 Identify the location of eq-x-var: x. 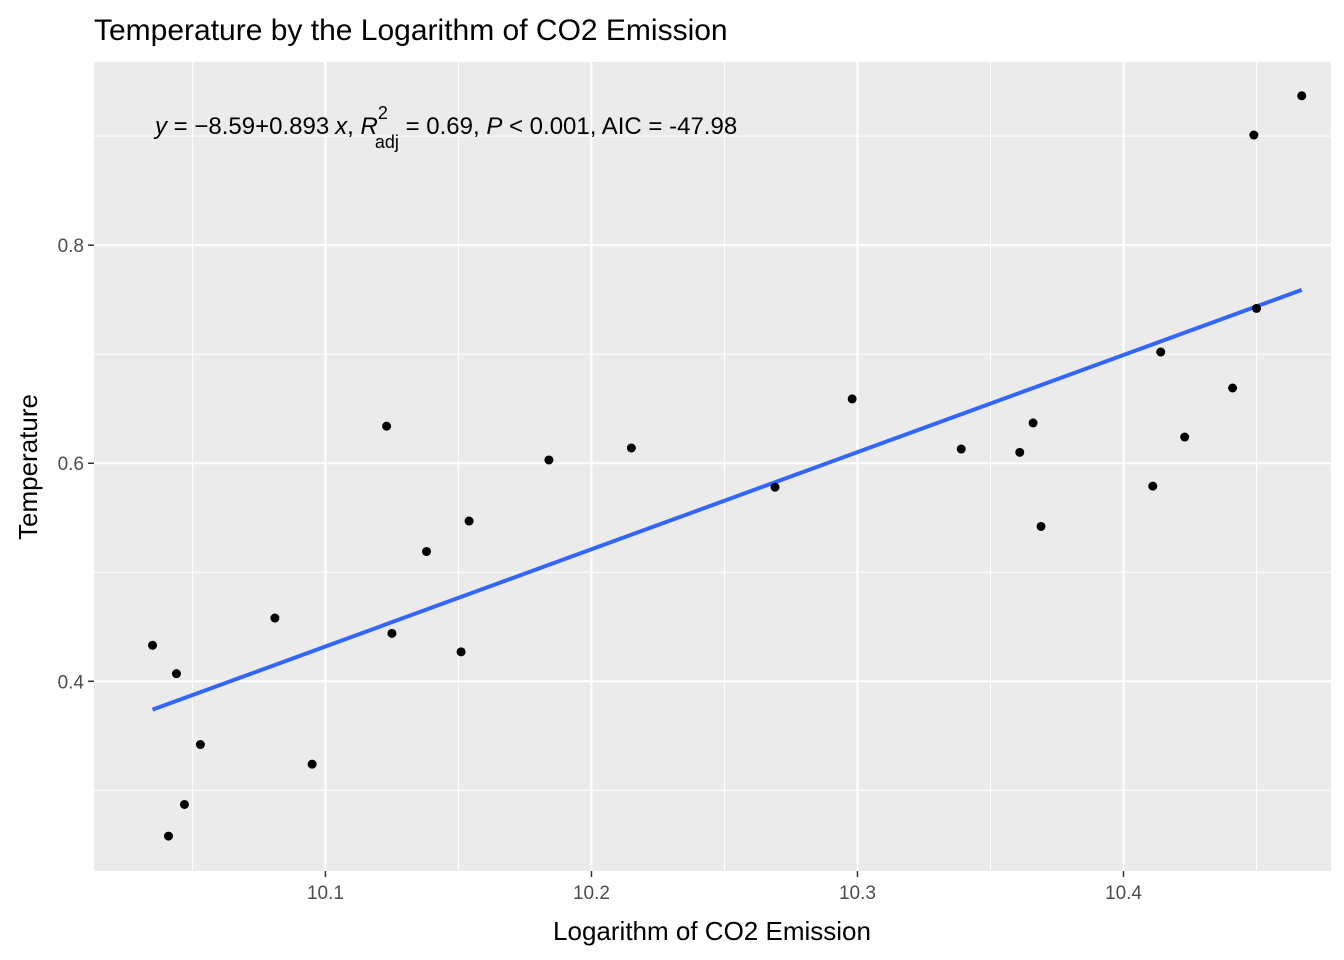
(341, 126).